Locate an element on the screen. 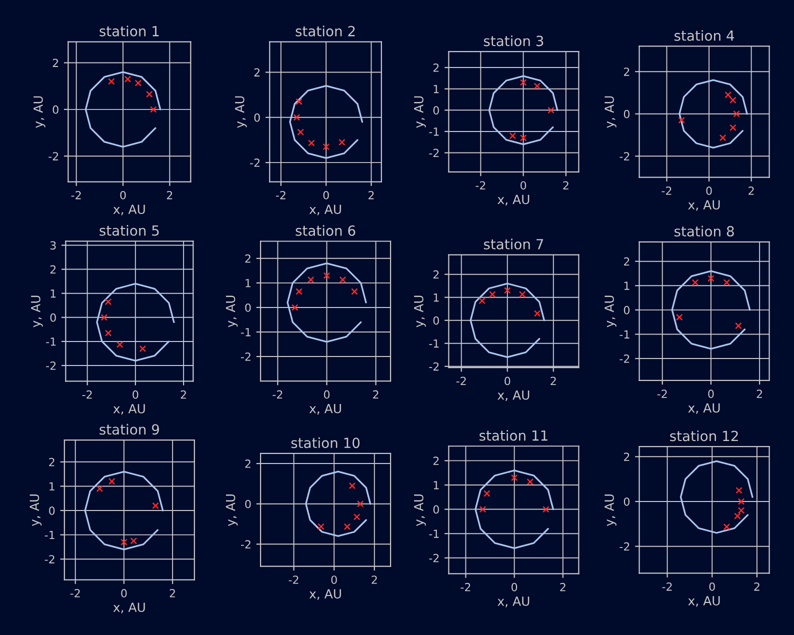  chart-title: station 10 is located at coordinates (325, 442).